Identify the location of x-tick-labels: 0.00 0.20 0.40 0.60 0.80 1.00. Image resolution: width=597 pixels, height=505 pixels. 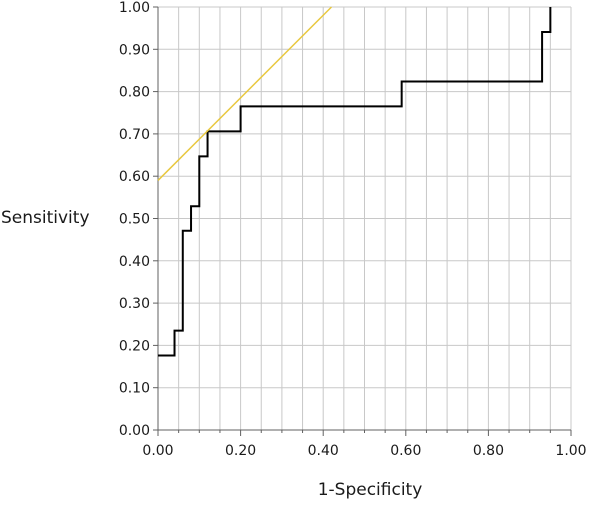
(364, 451).